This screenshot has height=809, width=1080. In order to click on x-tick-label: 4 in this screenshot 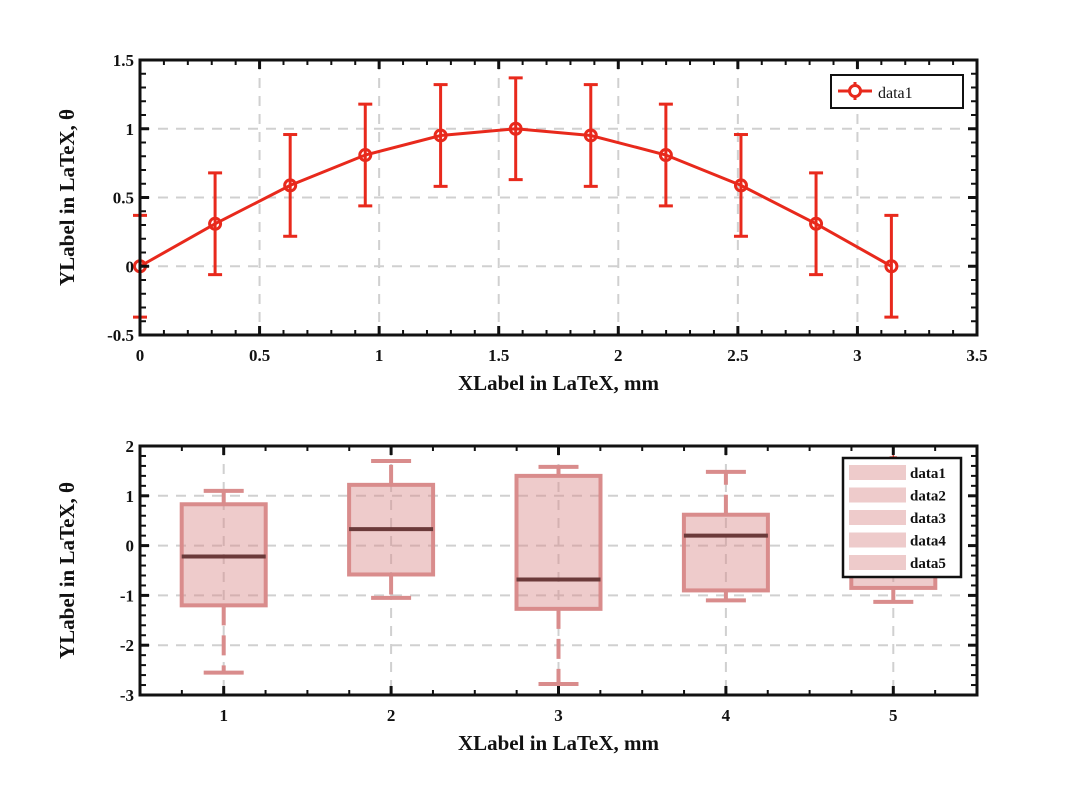, I will do `click(726, 715)`.